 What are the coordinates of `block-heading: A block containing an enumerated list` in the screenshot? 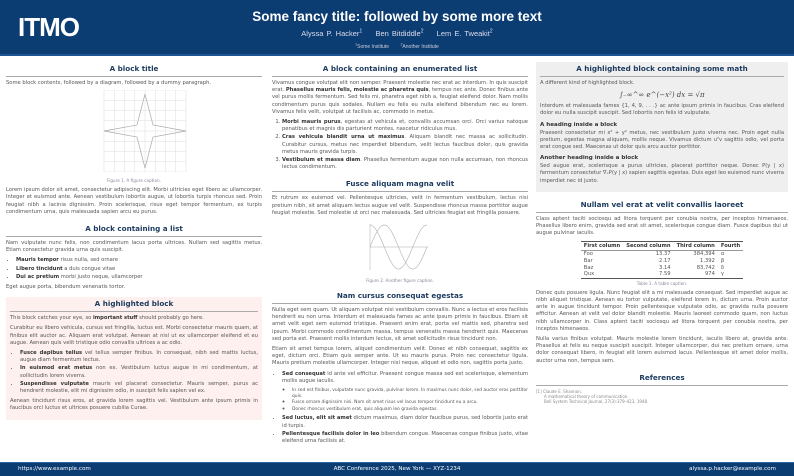 It's located at (400, 69).